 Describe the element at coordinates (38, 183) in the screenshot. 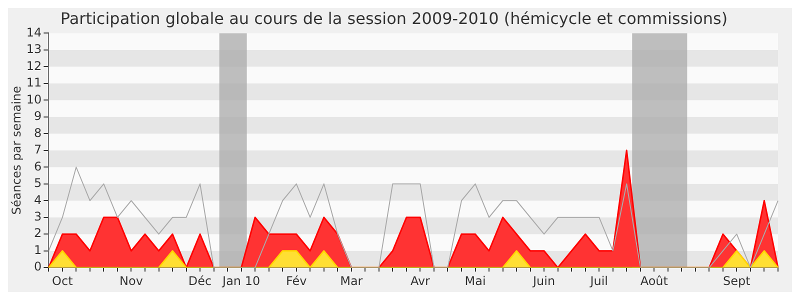

I see `y-tick-label: 5` at that location.